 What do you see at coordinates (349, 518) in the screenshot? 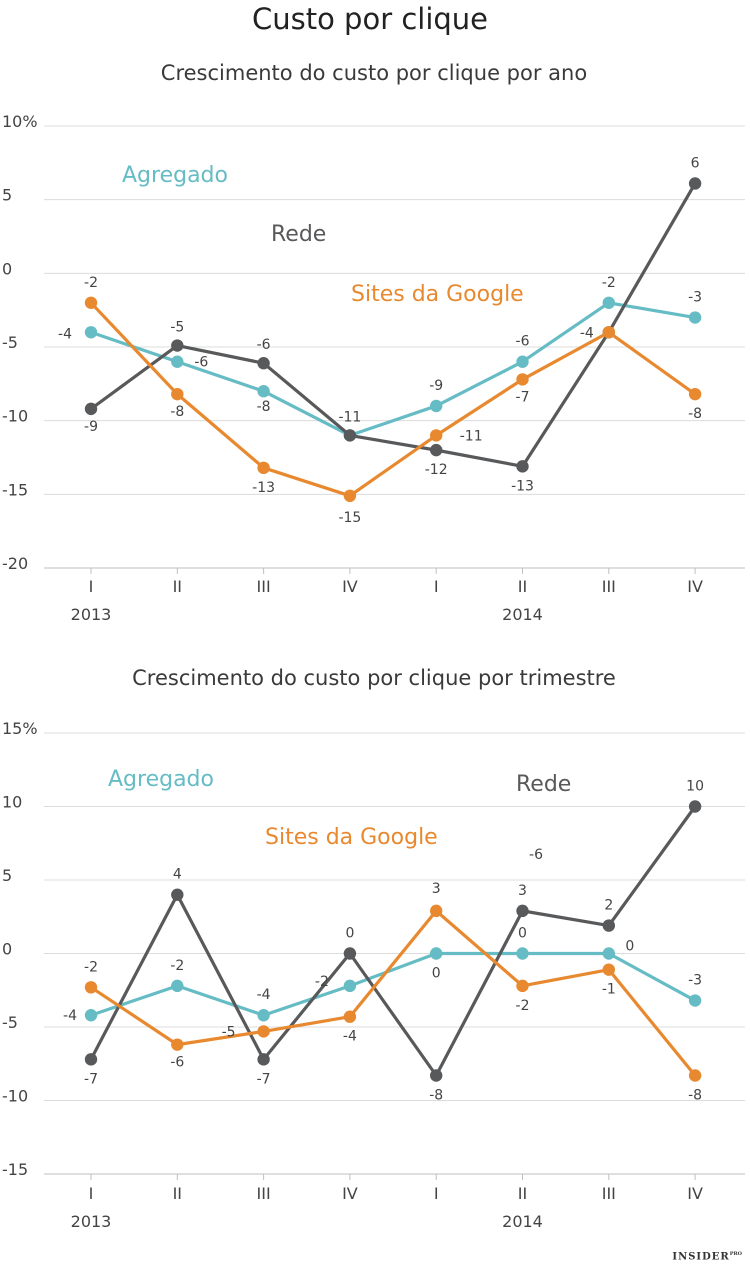
I see `data-label-google: -15` at bounding box center [349, 518].